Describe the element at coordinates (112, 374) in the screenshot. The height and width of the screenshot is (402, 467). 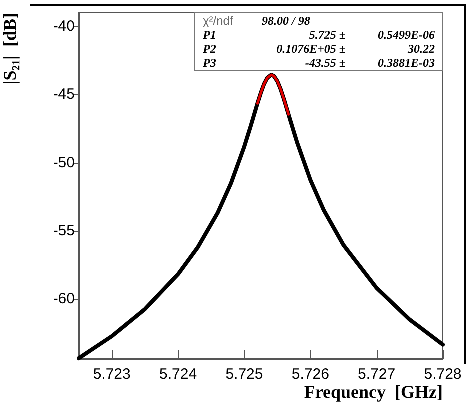
I see `x-tick-label: 5.723` at that location.